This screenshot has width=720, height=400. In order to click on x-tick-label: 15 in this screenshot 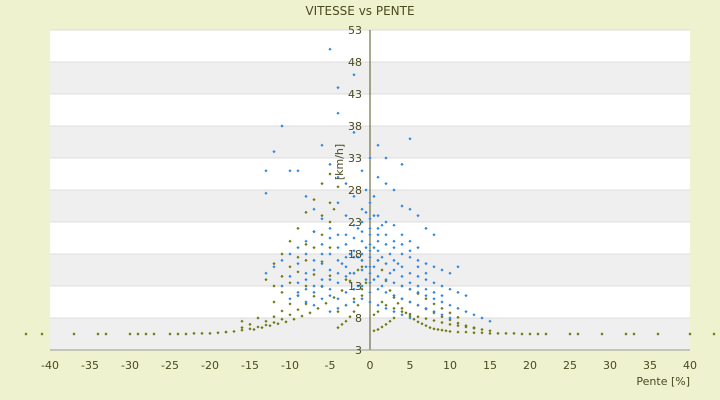, I will do `click(490, 365)`.